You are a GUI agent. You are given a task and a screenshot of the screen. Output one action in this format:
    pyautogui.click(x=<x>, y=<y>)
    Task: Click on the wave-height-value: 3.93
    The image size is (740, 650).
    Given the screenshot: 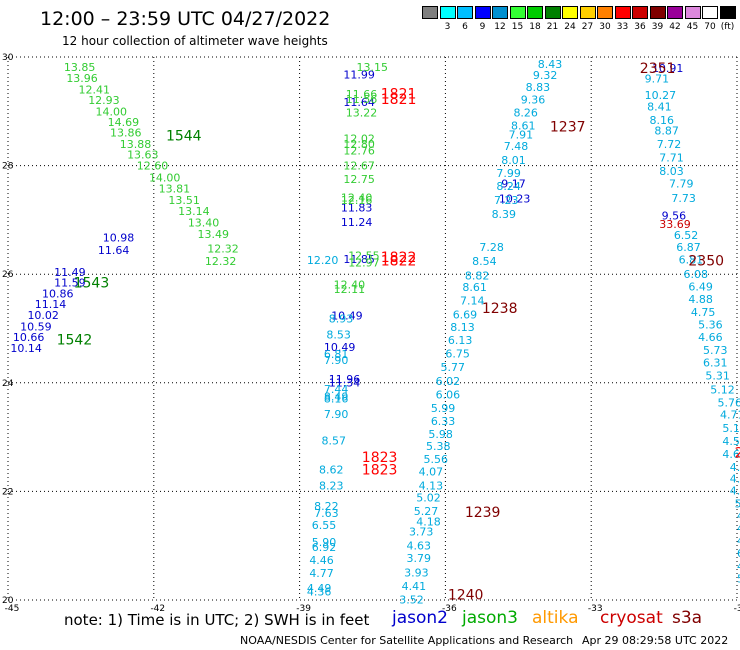 What is the action you would take?
    pyautogui.click(x=416, y=572)
    